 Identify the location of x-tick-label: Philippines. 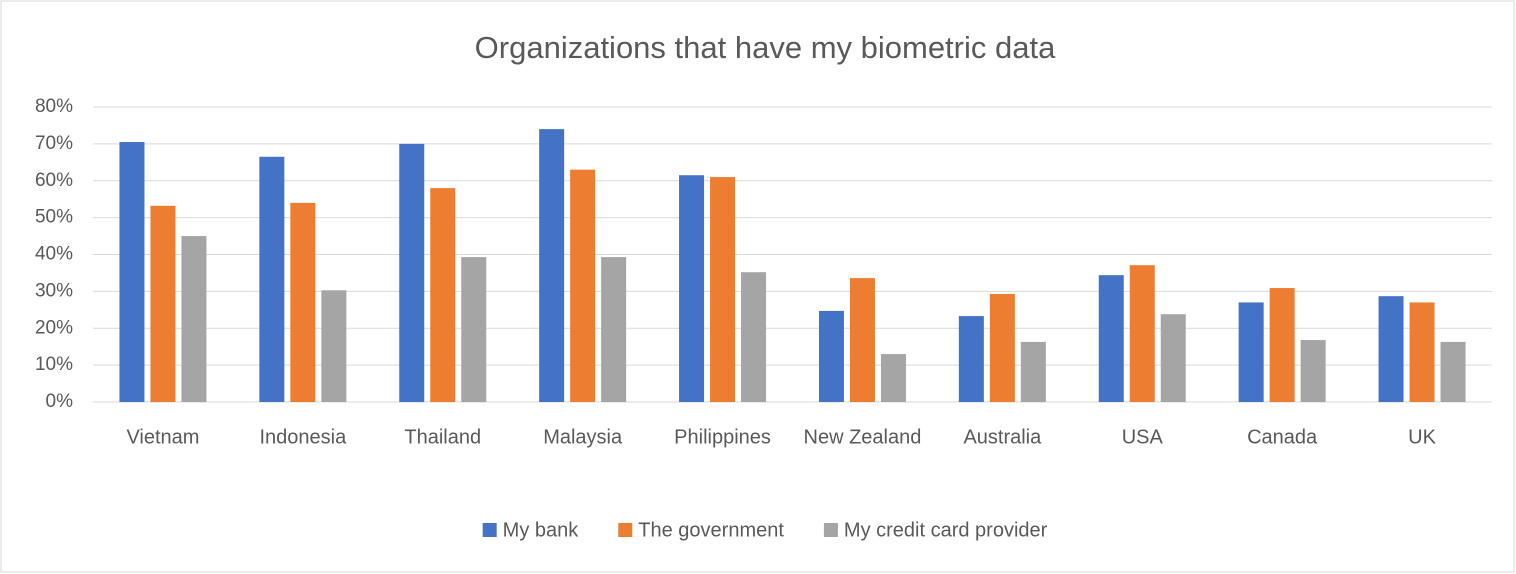
(722, 437).